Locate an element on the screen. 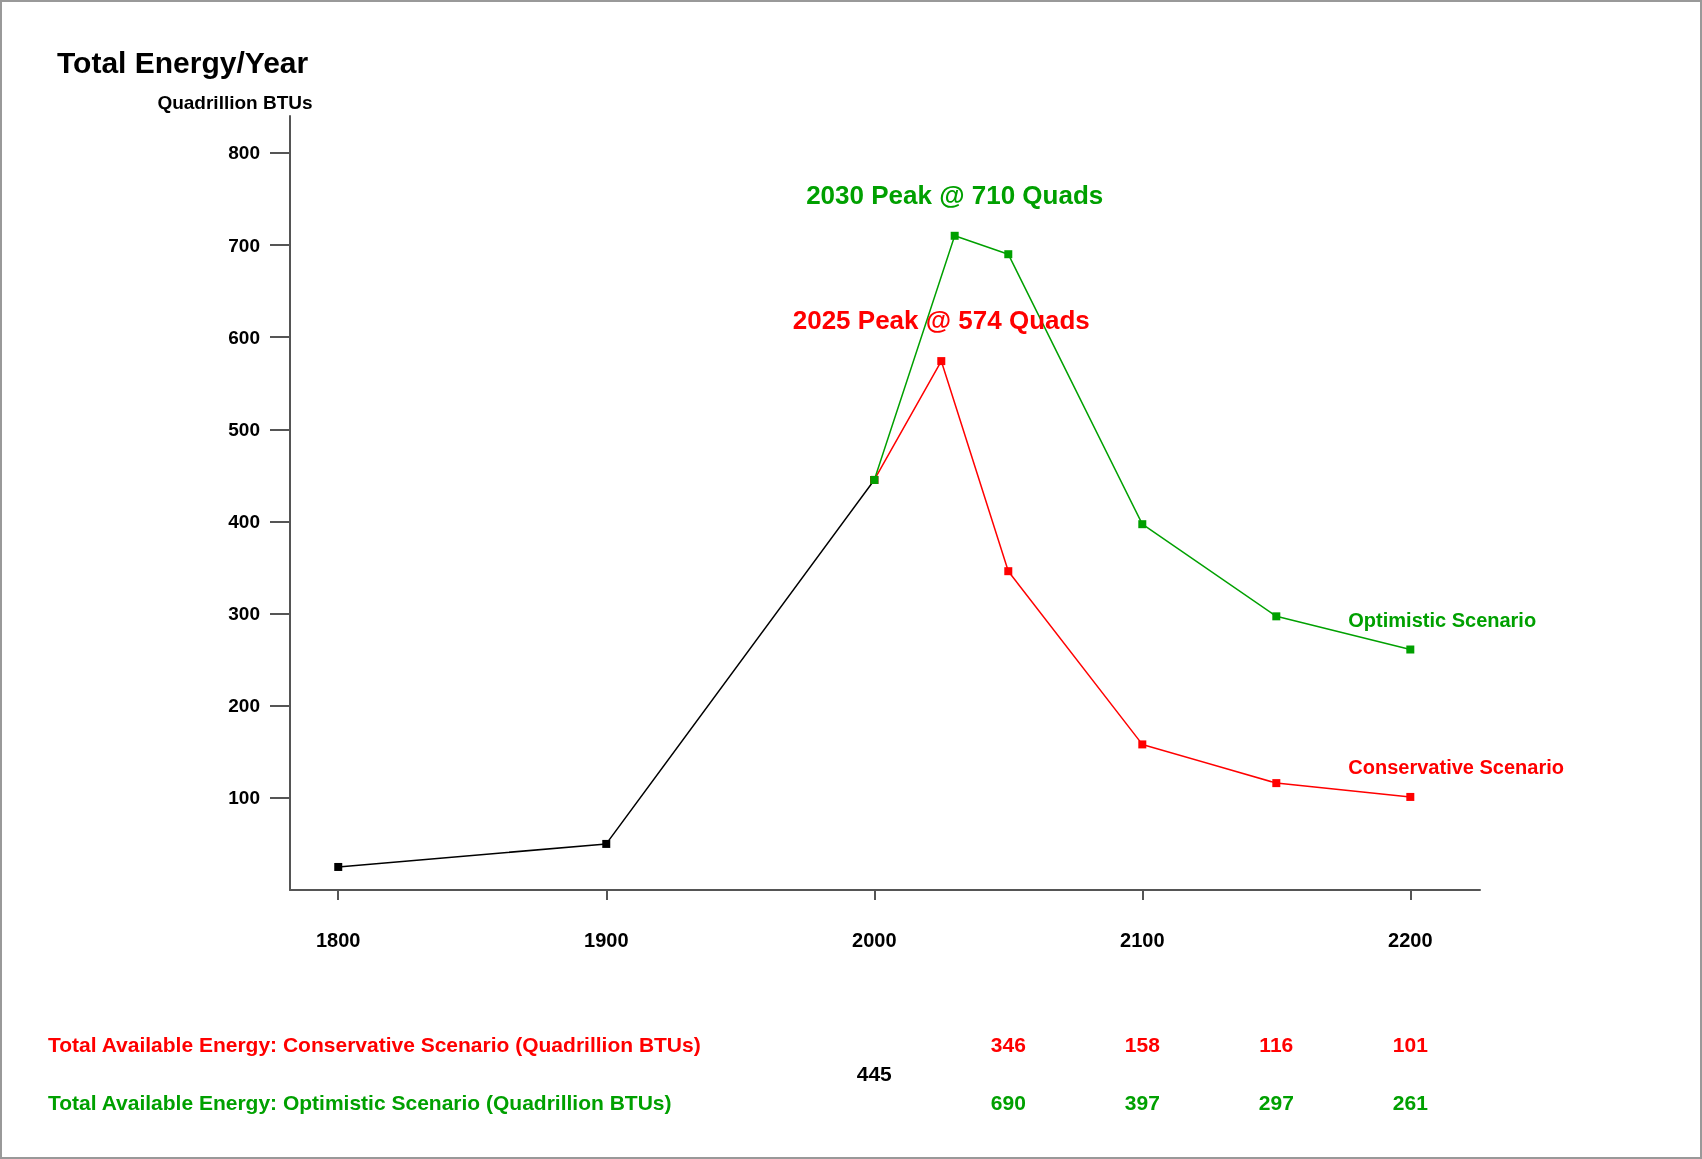 This screenshot has width=1702, height=1159. text: 297 is located at coordinates (1276, 1102).